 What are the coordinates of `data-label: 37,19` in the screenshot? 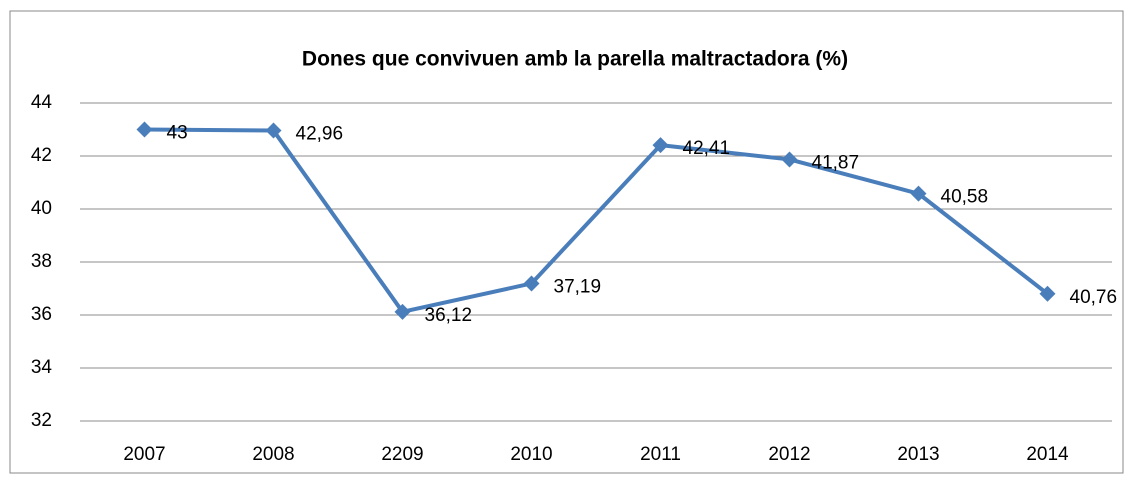 It's located at (578, 286).